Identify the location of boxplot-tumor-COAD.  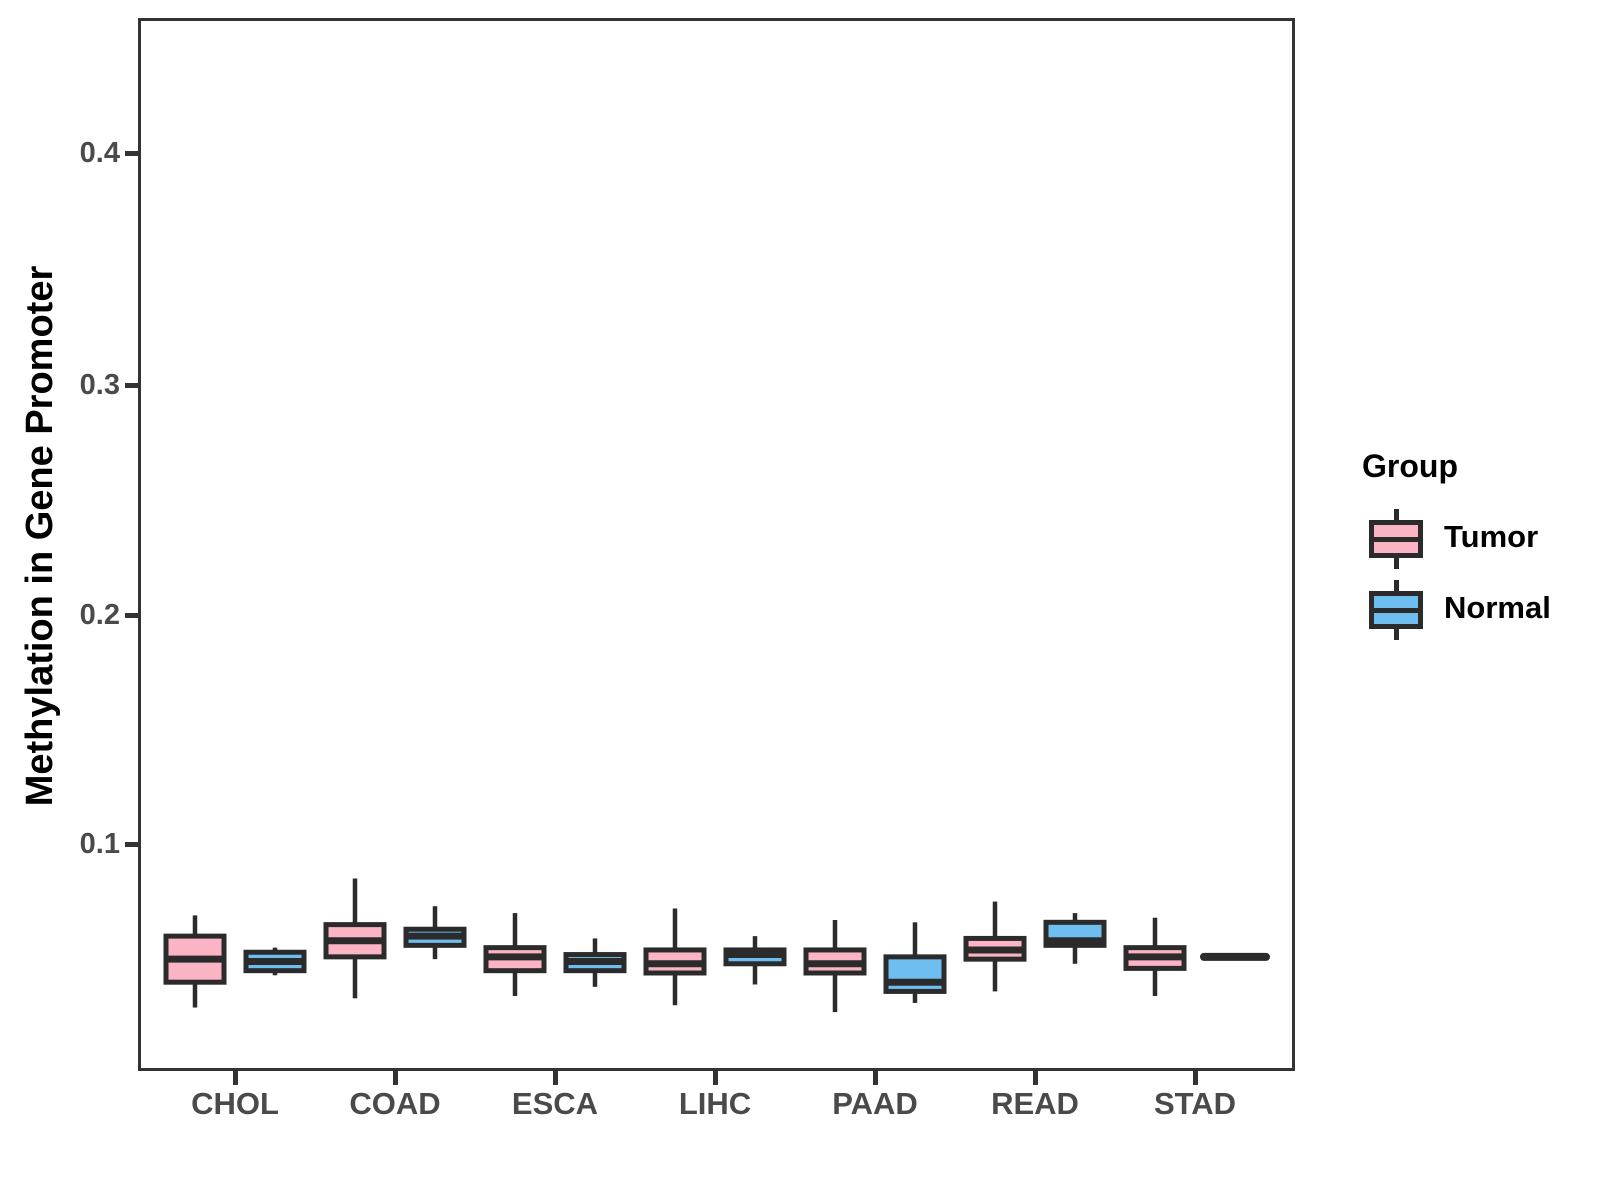
(355, 938).